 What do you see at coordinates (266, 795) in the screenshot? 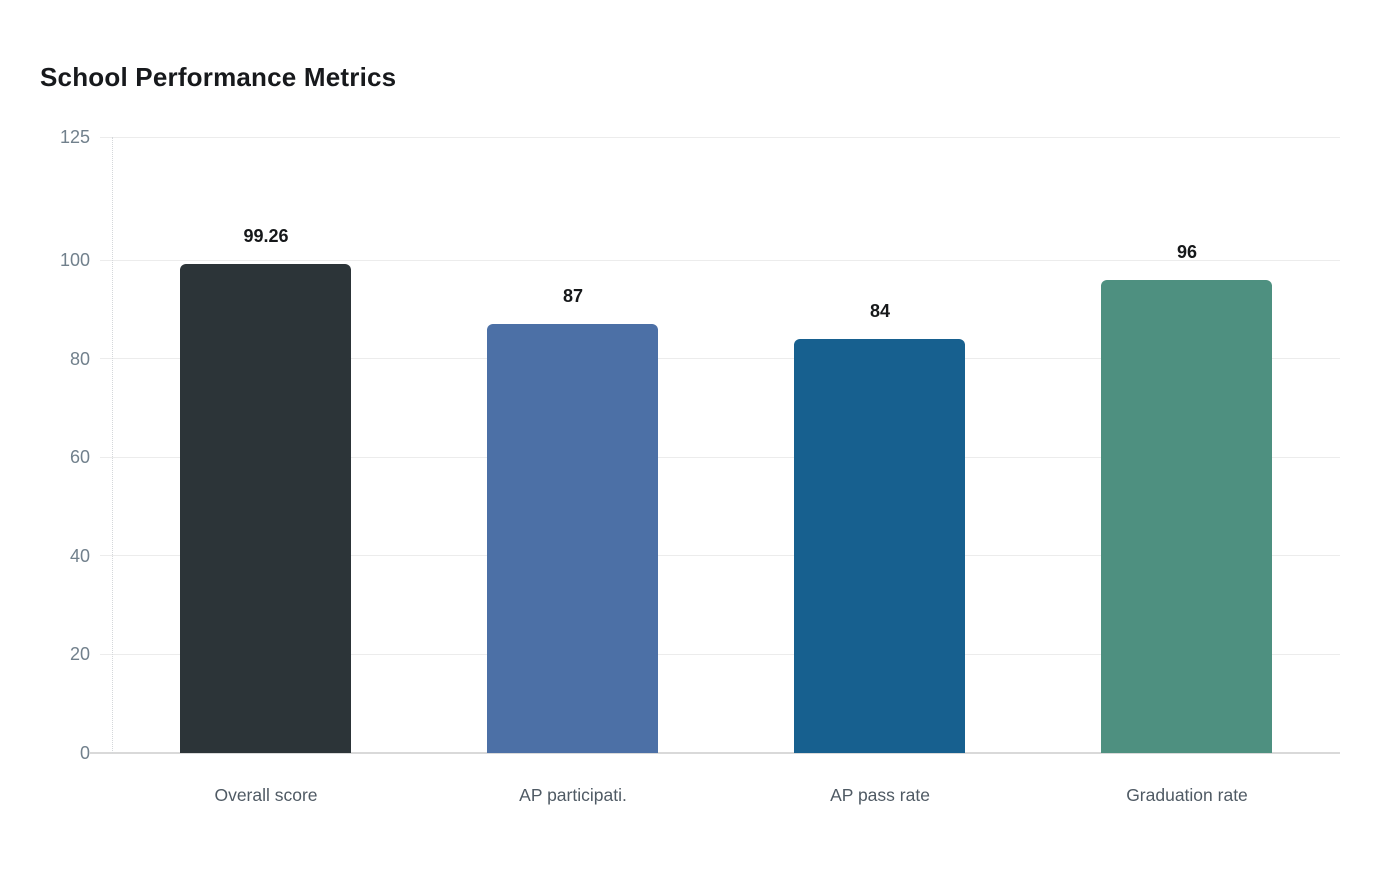
I see `x-category-label: Overall score` at bounding box center [266, 795].